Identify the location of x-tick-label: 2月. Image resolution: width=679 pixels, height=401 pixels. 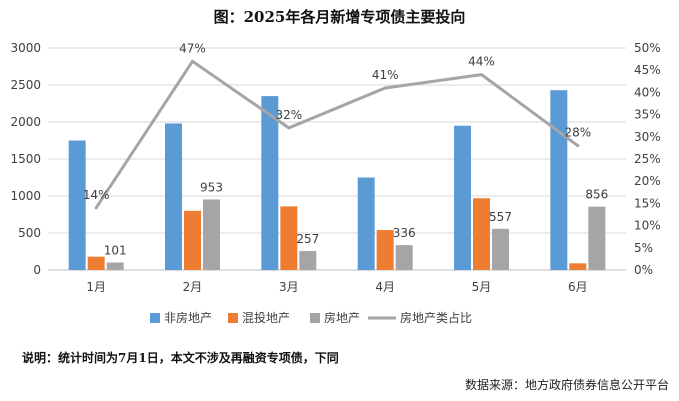
(193, 287).